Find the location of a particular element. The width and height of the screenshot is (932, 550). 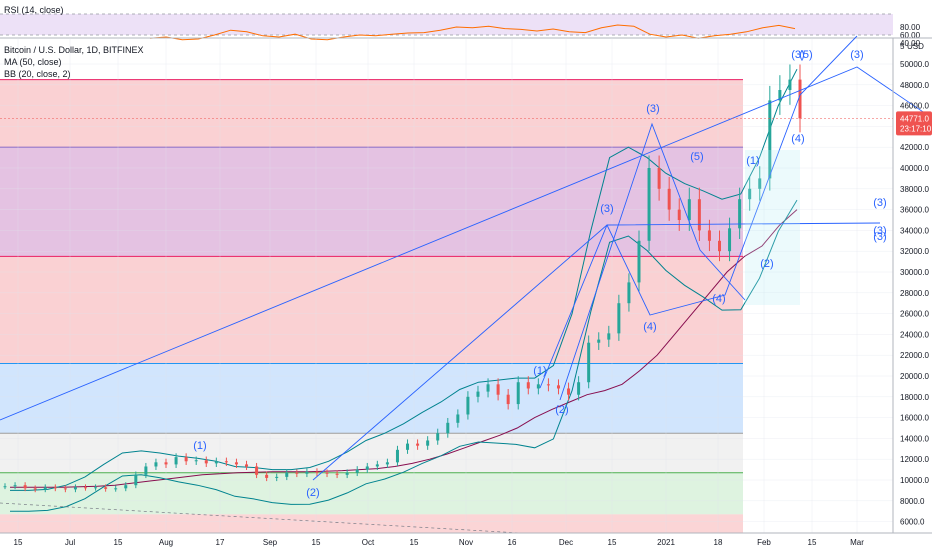

countdown-label: 23:17:10 is located at coordinates (916, 128).